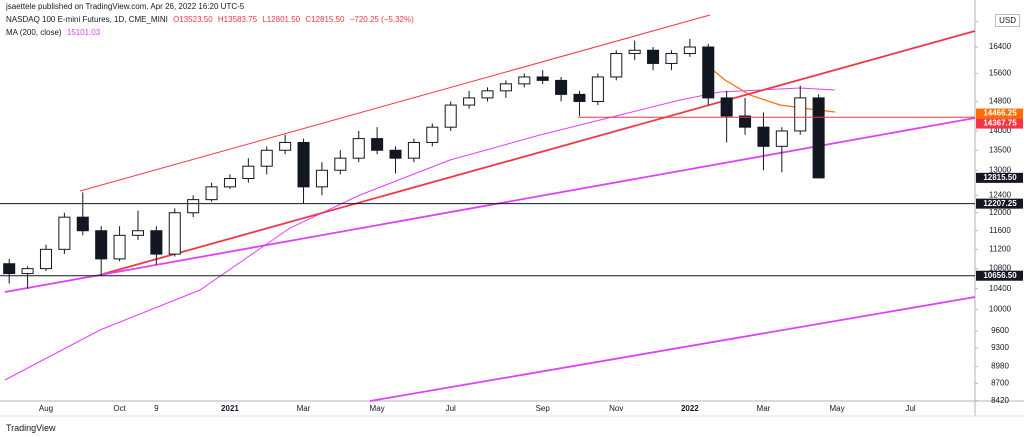 Image resolution: width=1024 pixels, height=437 pixels. I want to click on x-tick-label: 9, so click(156, 408).